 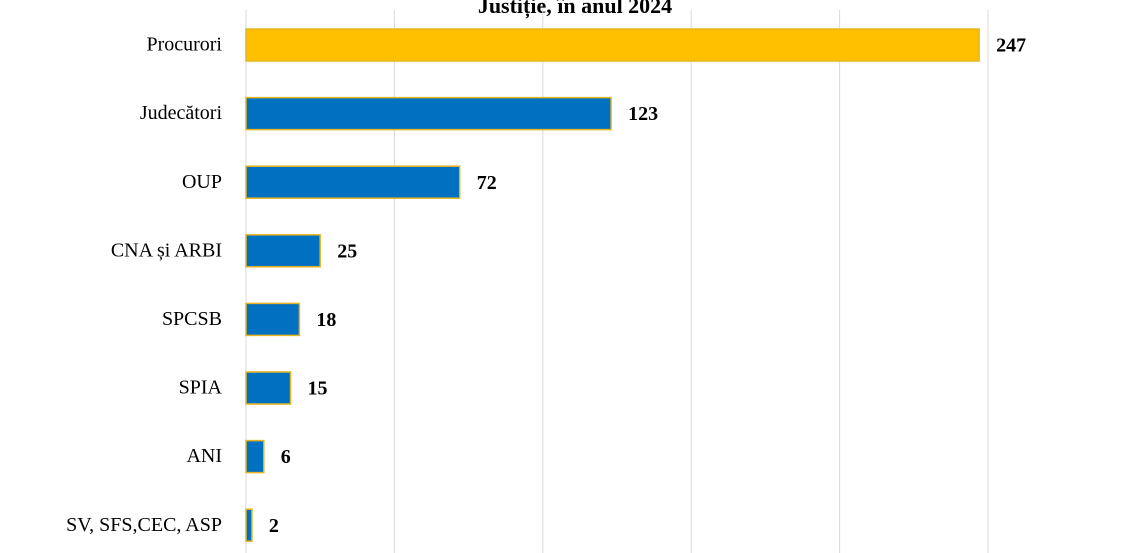 What do you see at coordinates (204, 456) in the screenshot?
I see `y-tick-label: ANI` at bounding box center [204, 456].